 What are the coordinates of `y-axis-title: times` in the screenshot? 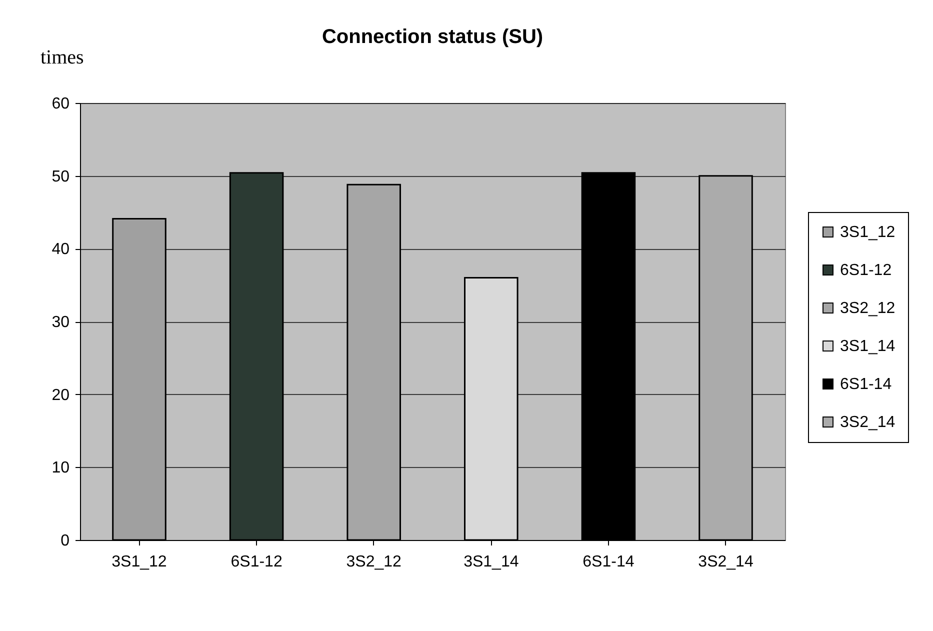 It's located at (62, 57).